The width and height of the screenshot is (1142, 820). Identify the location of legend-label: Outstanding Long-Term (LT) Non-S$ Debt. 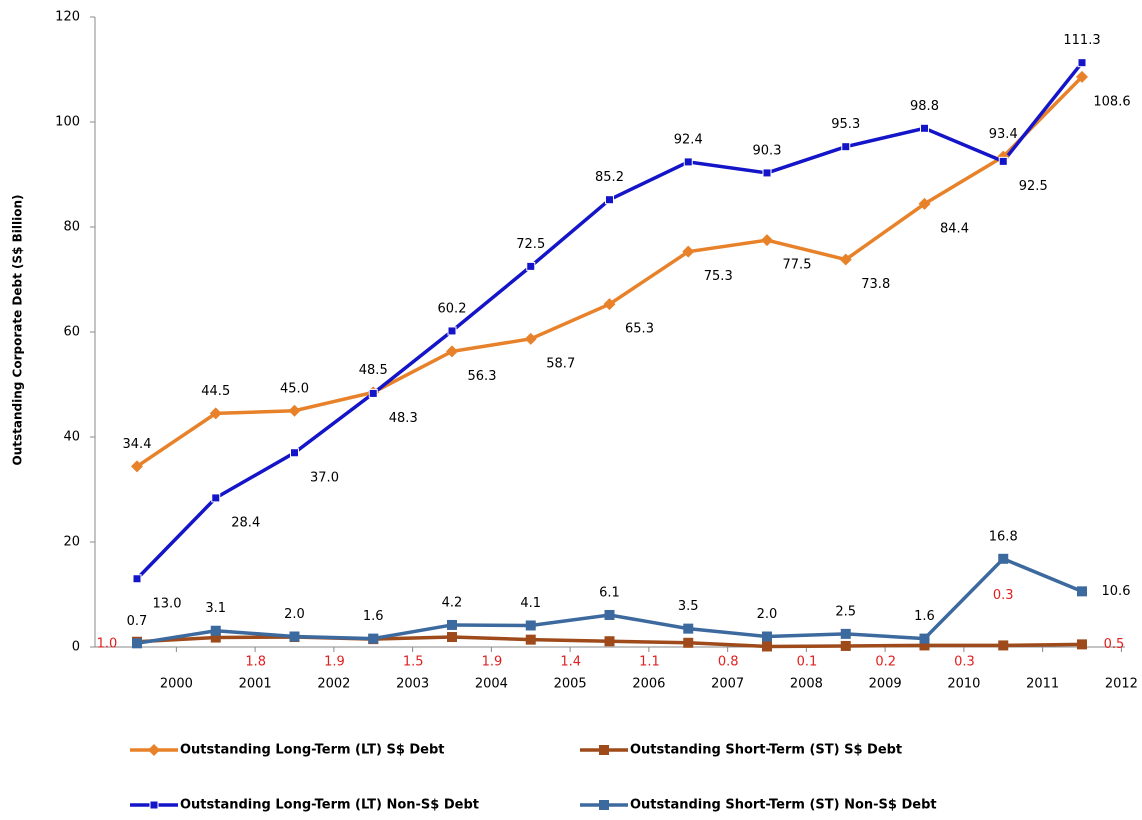
(329, 805).